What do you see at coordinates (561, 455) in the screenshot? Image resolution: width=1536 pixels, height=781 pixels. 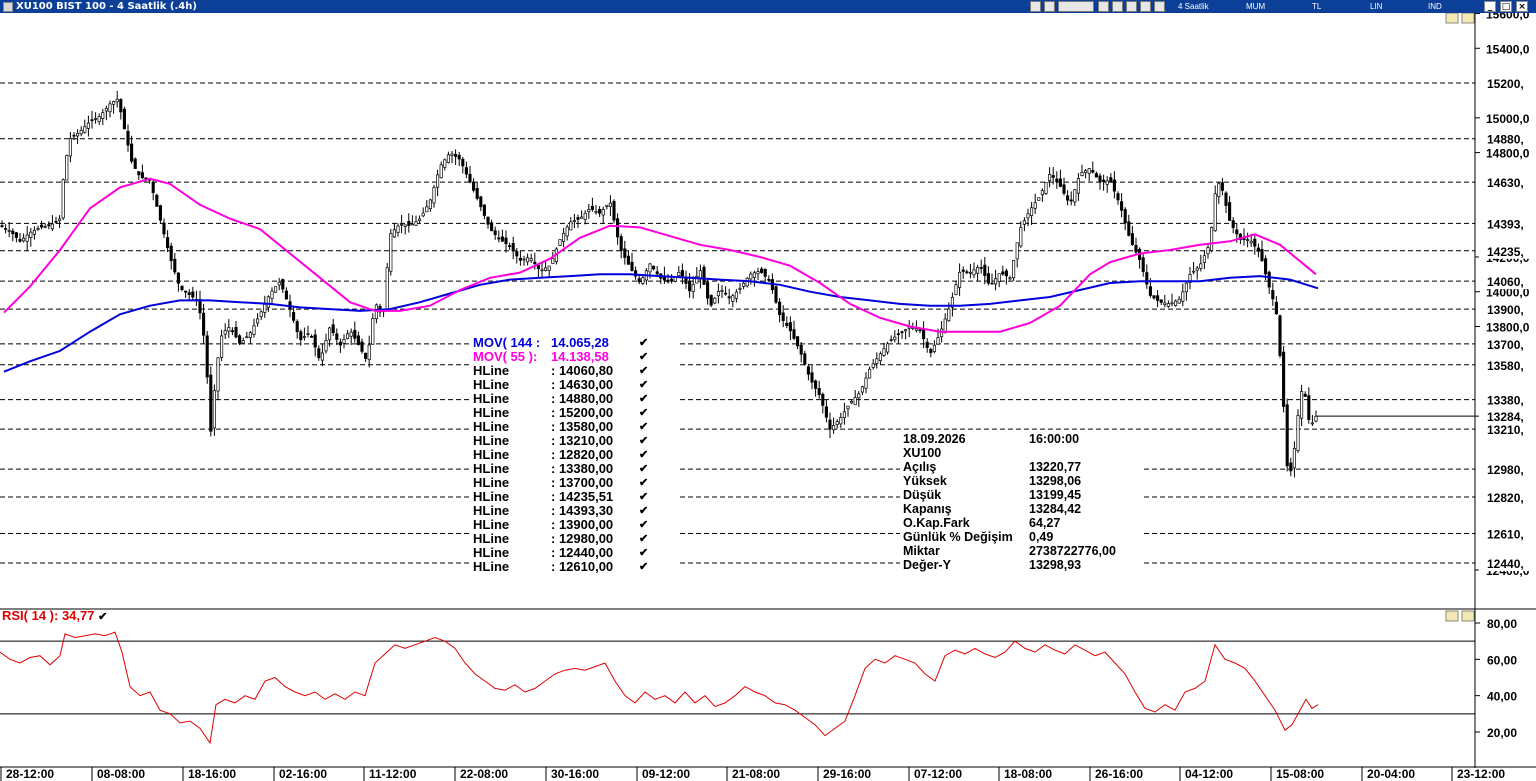 I see `legend-row: HLine: 12820,00 ✔` at bounding box center [561, 455].